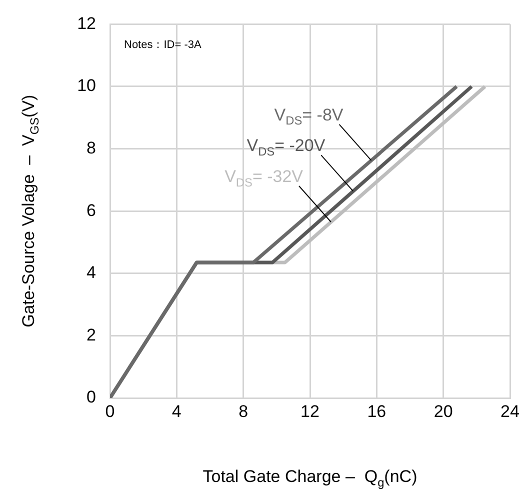  What do you see at coordinates (91, 334) in the screenshot?
I see `y-tick-label: 2` at bounding box center [91, 334].